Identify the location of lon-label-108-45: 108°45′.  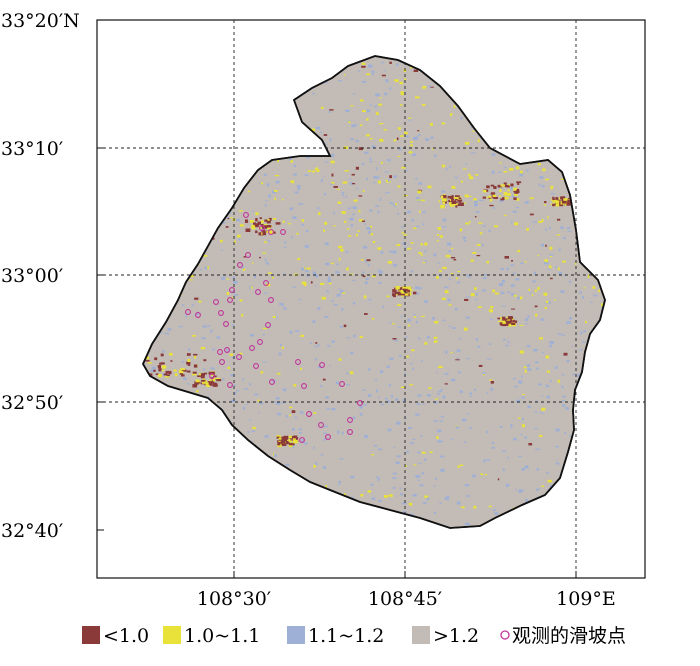
(405, 599).